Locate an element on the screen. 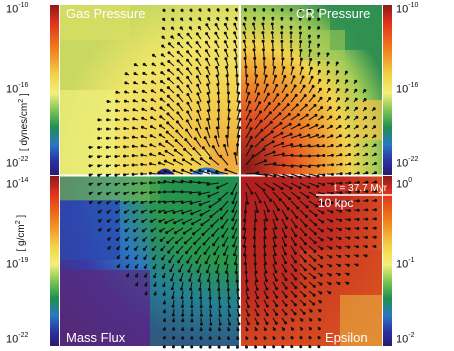 The width and height of the screenshot is (454, 351). panel-label-epsilon: Epsilon is located at coordinates (346, 337).